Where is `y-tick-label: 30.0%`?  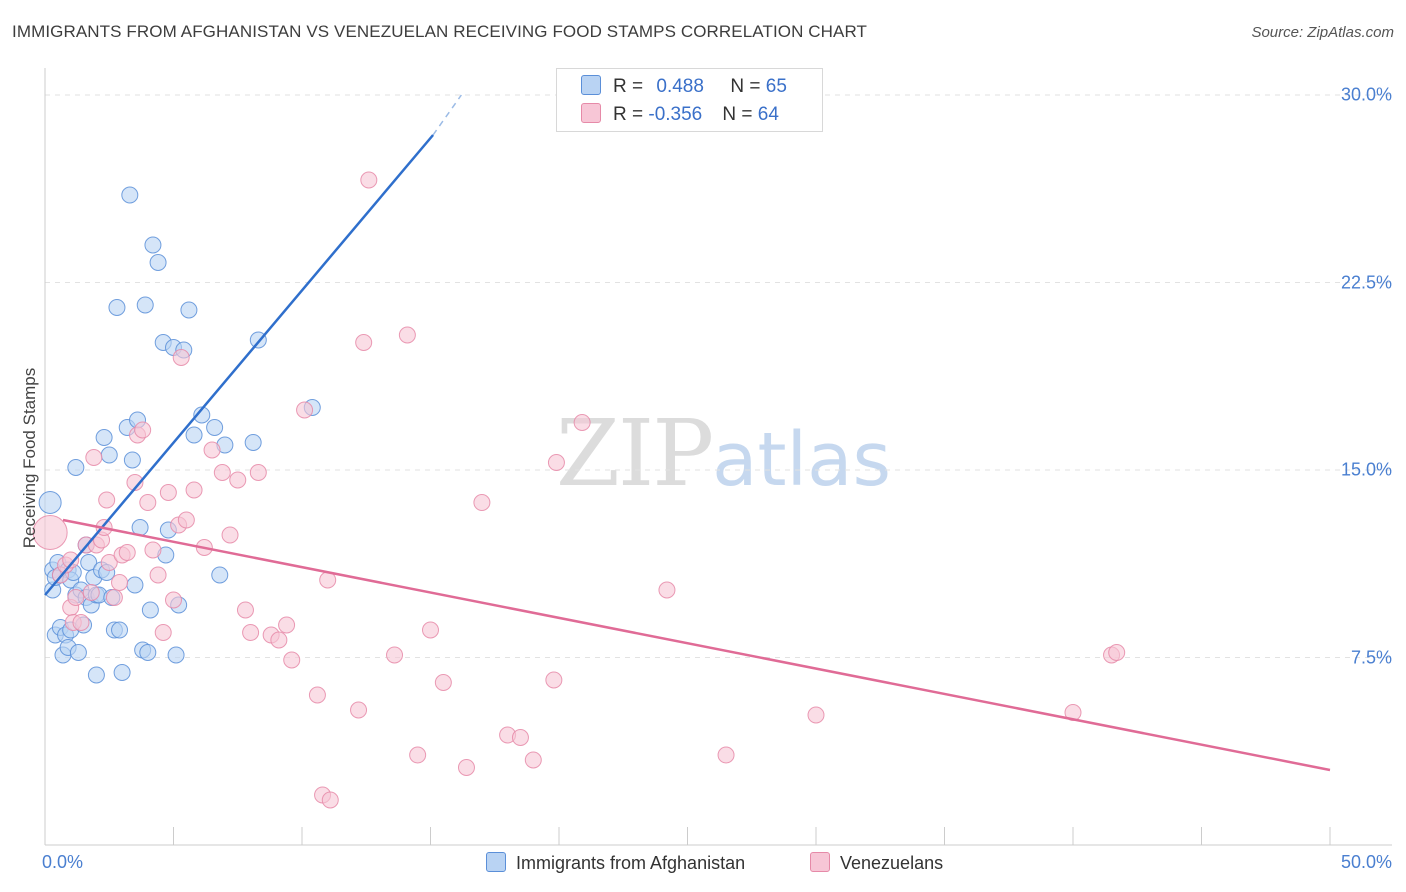
y-tick-label: 30.0% is located at coordinates (1366, 94).